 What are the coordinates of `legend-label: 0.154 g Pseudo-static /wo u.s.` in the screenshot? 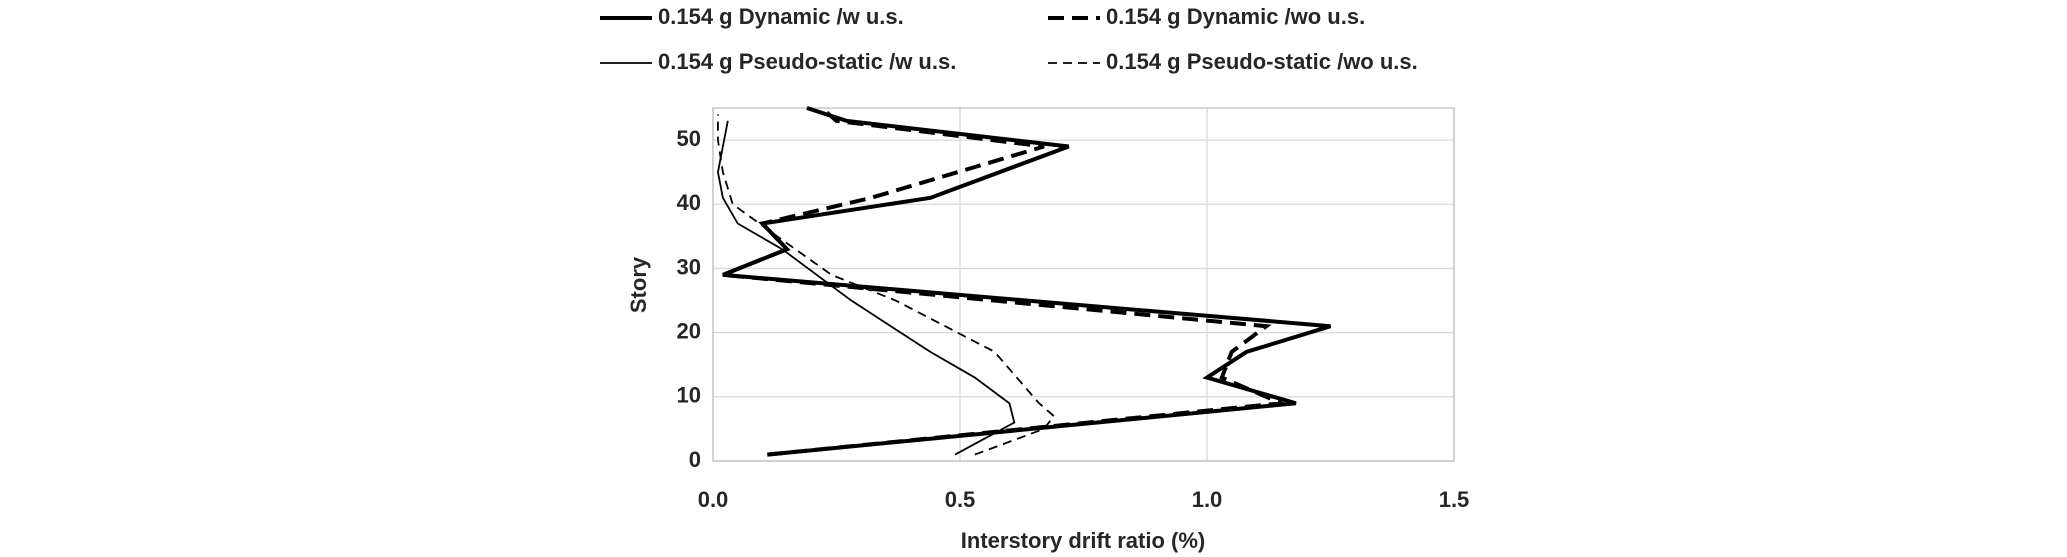 It's located at (1262, 61).